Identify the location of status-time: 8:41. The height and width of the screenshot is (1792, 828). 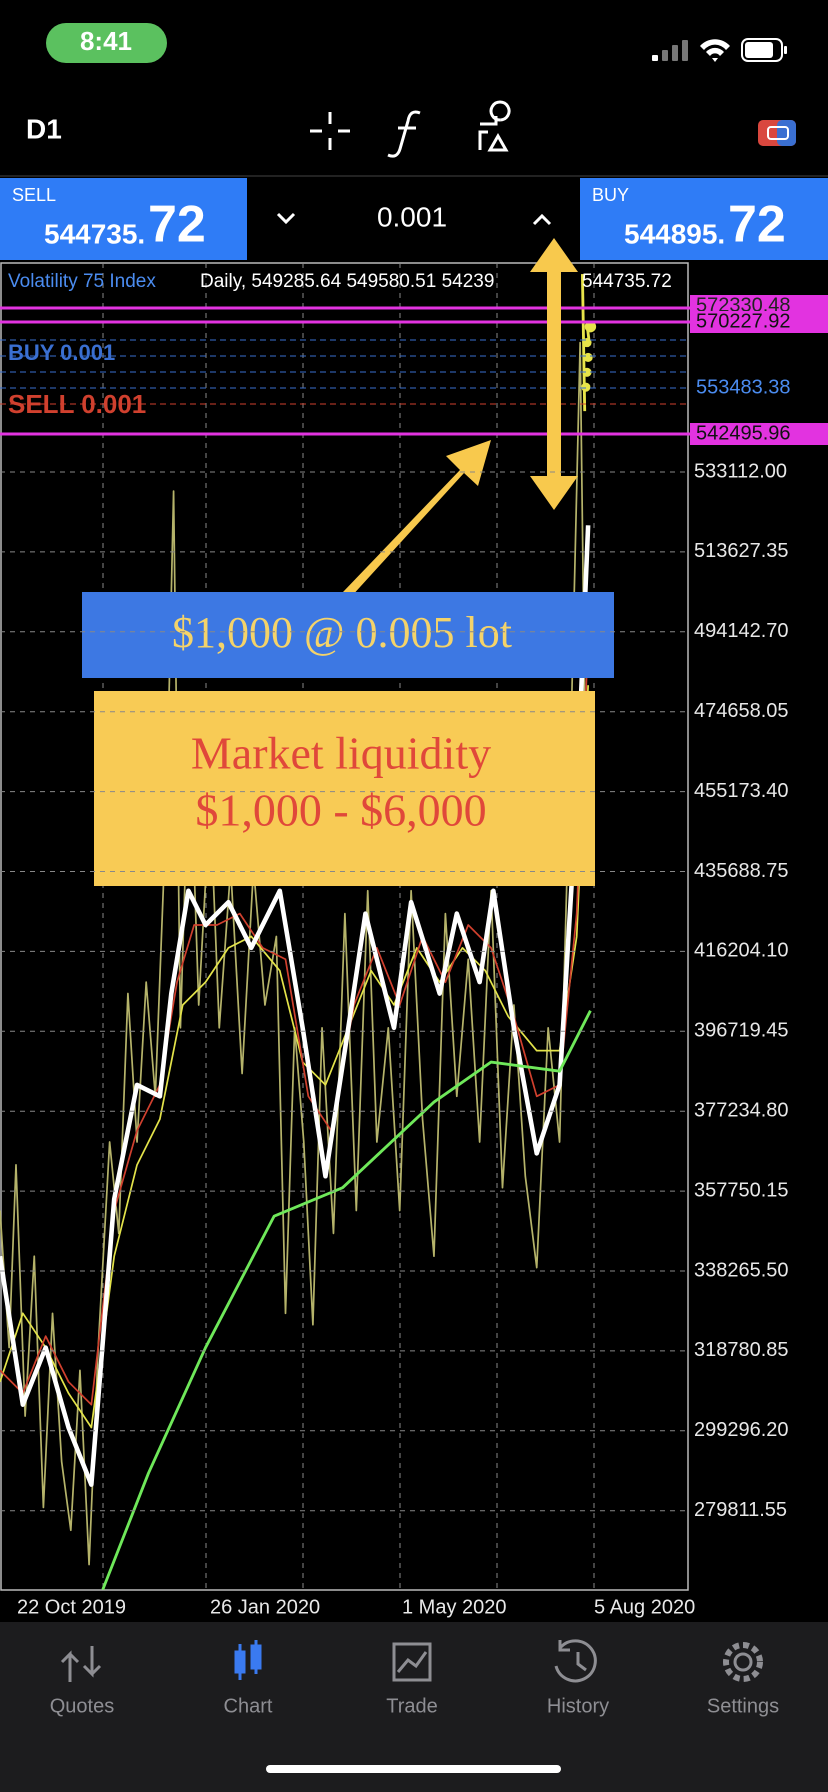
(106, 41).